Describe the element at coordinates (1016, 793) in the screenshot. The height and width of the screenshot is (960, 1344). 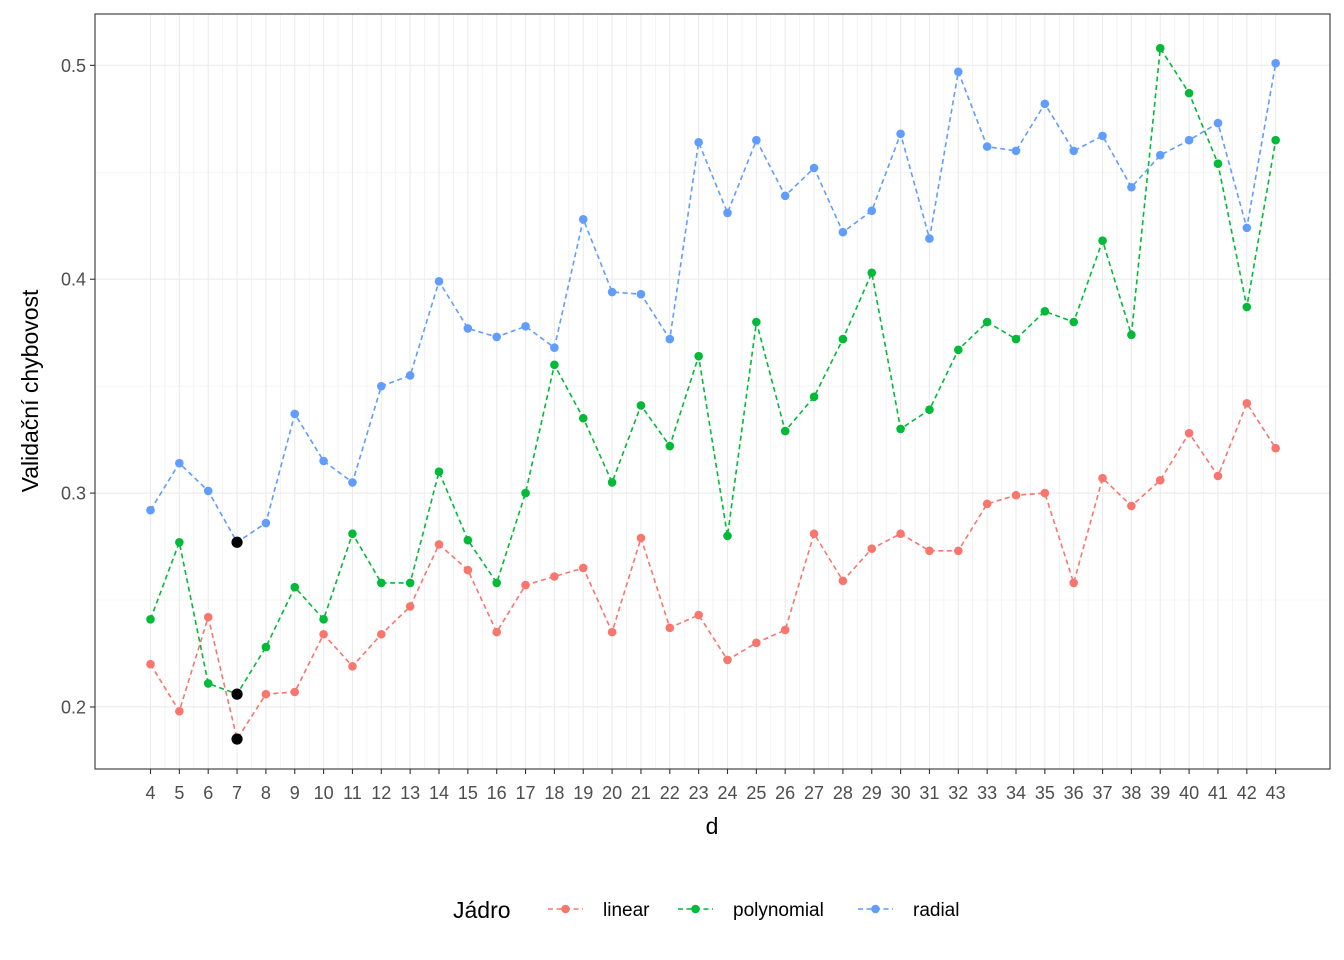
I see `x-tick-label: 34` at that location.